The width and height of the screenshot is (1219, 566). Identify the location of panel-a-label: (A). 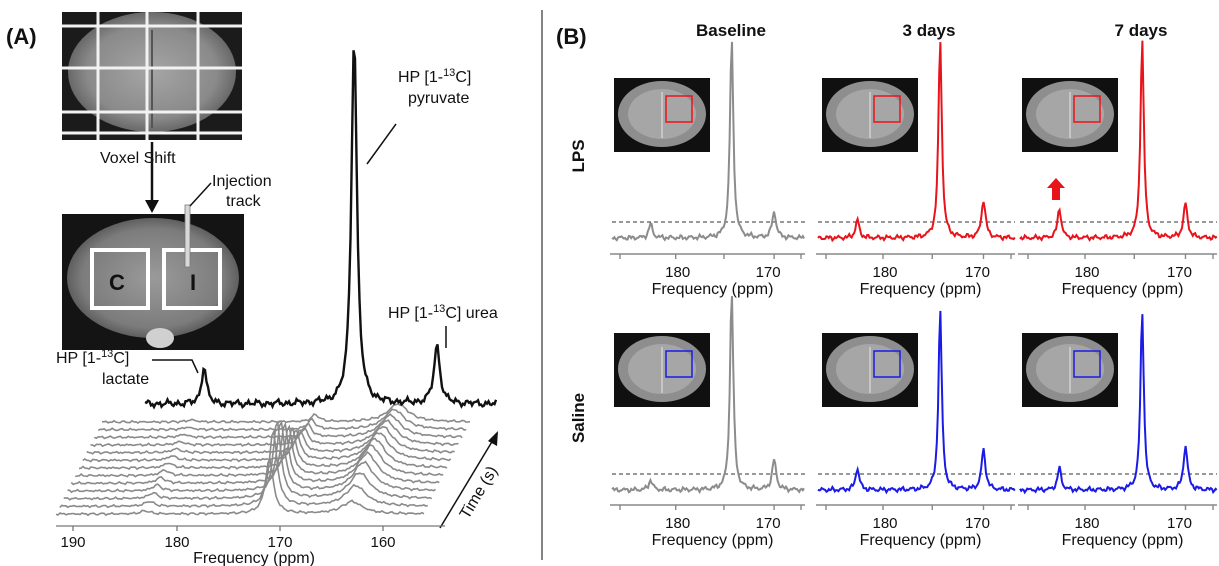
(21, 36).